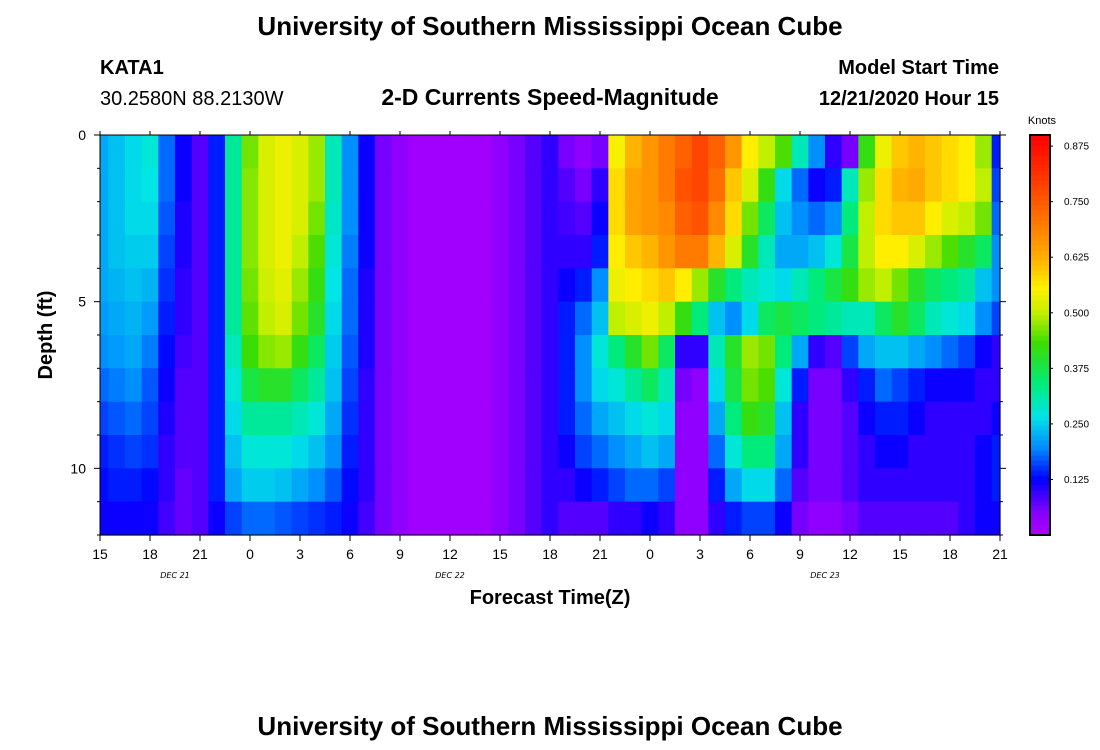  I want to click on x-tick-label: 0, so click(250, 554).